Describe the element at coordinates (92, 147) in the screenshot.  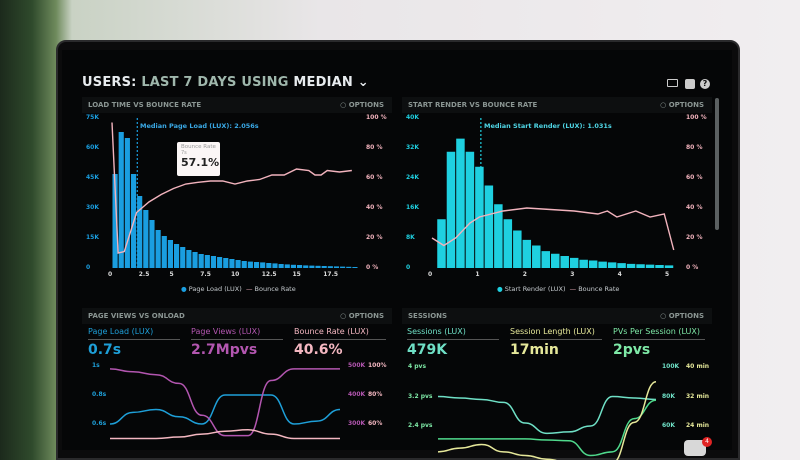
I see `y-tick-left: 60K` at that location.